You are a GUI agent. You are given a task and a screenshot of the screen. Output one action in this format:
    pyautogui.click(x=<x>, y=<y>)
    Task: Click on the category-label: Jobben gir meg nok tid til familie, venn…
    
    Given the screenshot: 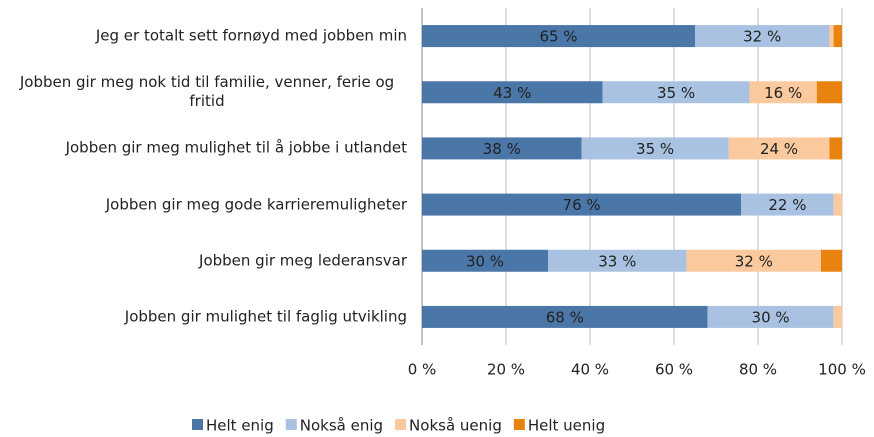 What is the action you would take?
    pyautogui.click(x=207, y=92)
    